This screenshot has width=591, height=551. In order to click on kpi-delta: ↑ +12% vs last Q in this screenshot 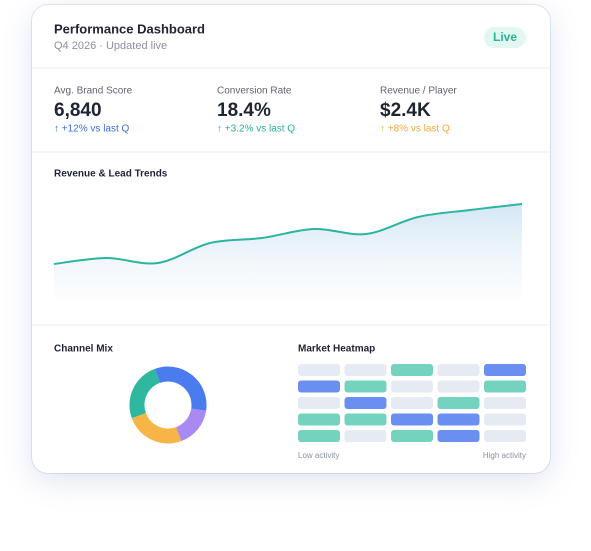, I will do `click(92, 129)`.